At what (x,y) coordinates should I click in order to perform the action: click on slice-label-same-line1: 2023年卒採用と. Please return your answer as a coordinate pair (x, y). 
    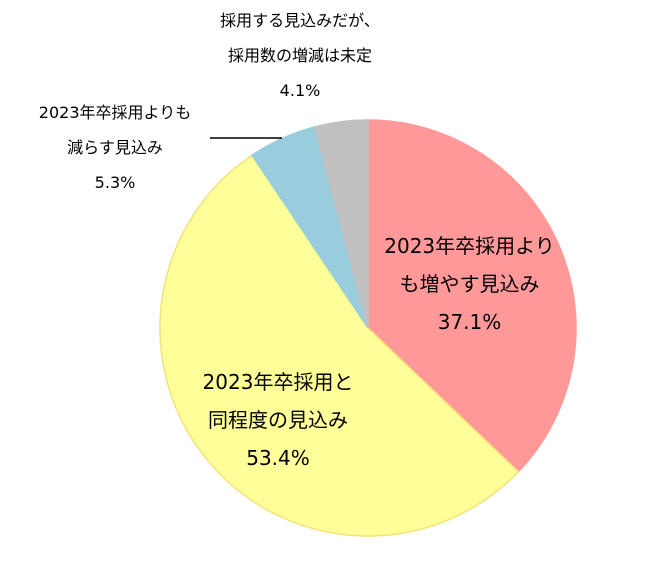
    Looking at the image, I should click on (278, 382).